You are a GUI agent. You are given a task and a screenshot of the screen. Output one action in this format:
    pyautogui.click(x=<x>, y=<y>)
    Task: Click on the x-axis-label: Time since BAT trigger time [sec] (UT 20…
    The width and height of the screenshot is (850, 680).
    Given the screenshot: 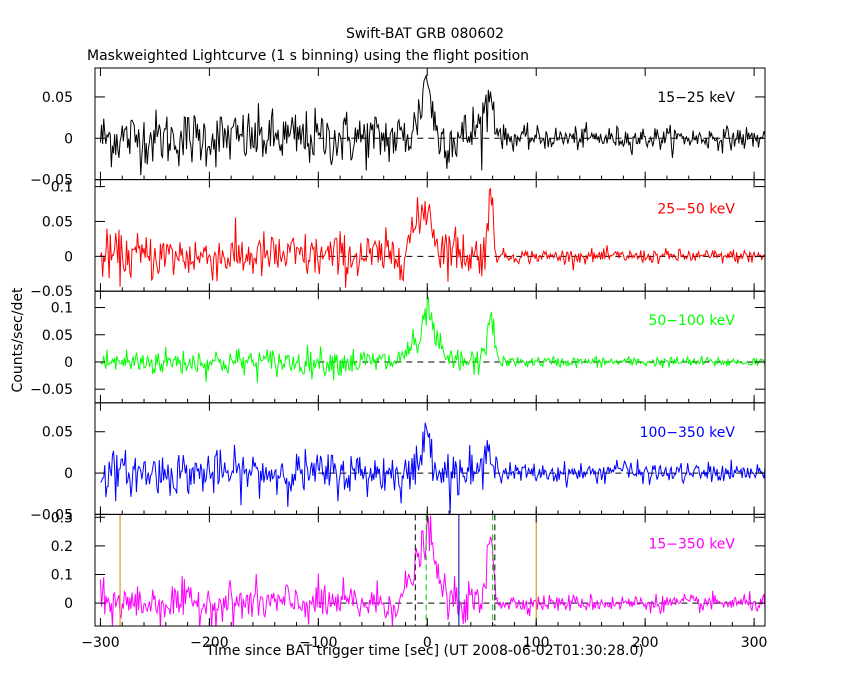 What is the action you would take?
    pyautogui.click(x=424, y=651)
    